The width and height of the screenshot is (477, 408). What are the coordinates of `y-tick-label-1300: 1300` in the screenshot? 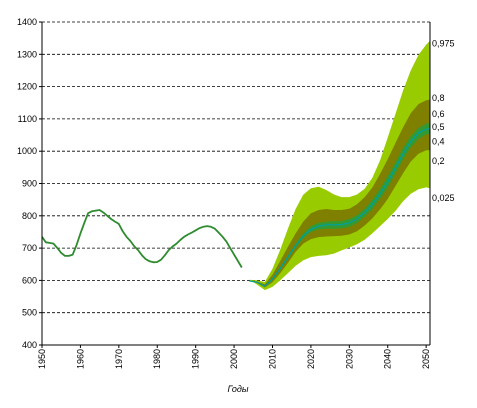 It's located at (27, 54).